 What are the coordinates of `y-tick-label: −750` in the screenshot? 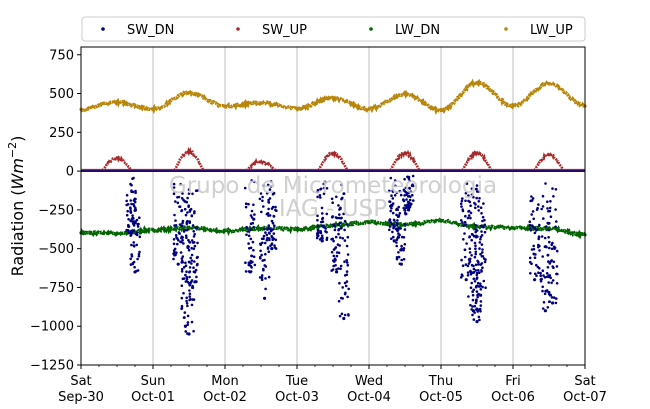 It's located at (56, 288).